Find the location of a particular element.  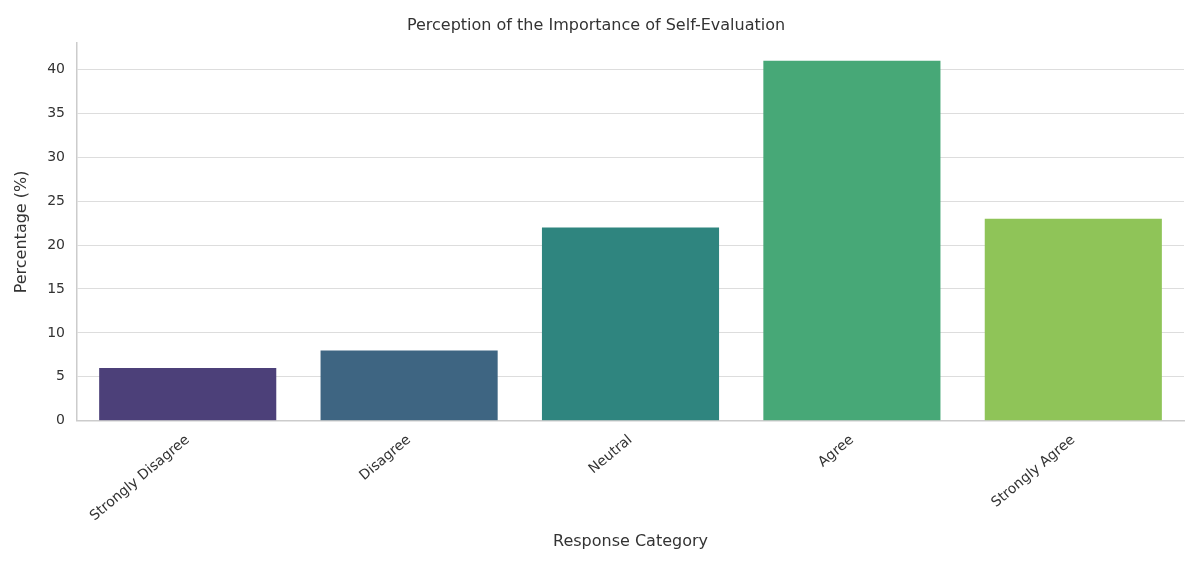

y-tick-label: 25 is located at coordinates (56, 199).